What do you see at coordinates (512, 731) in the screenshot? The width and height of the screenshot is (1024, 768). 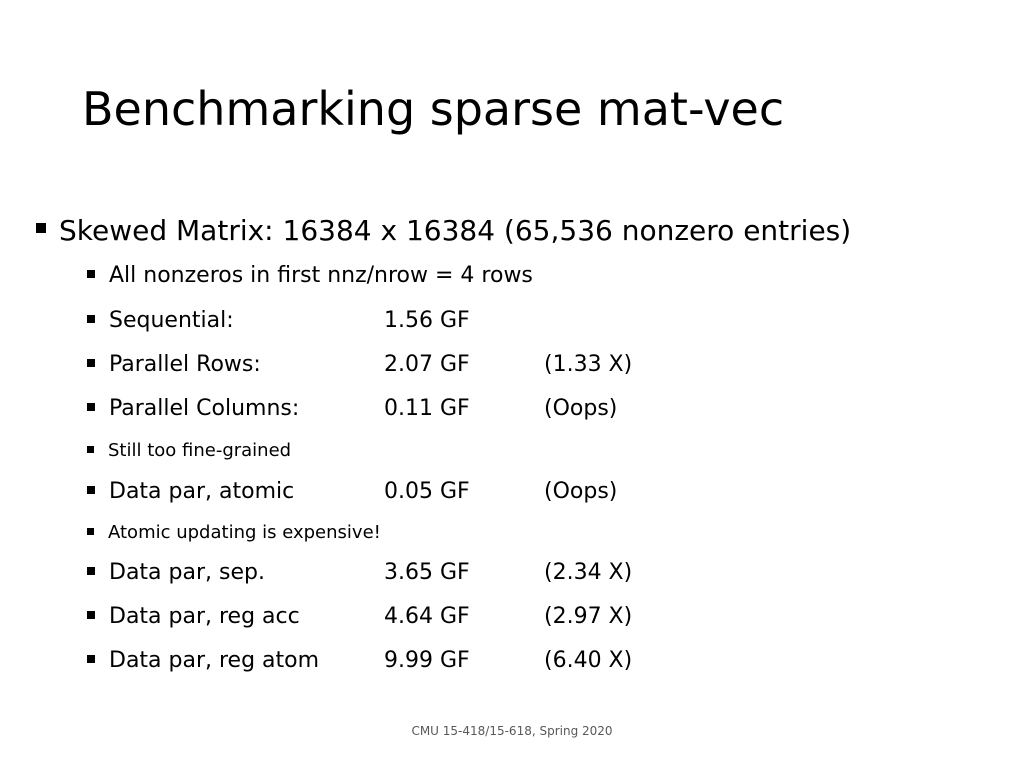 I see `slide-footer: CMU 15-418/15-618, Spring 2020` at bounding box center [512, 731].